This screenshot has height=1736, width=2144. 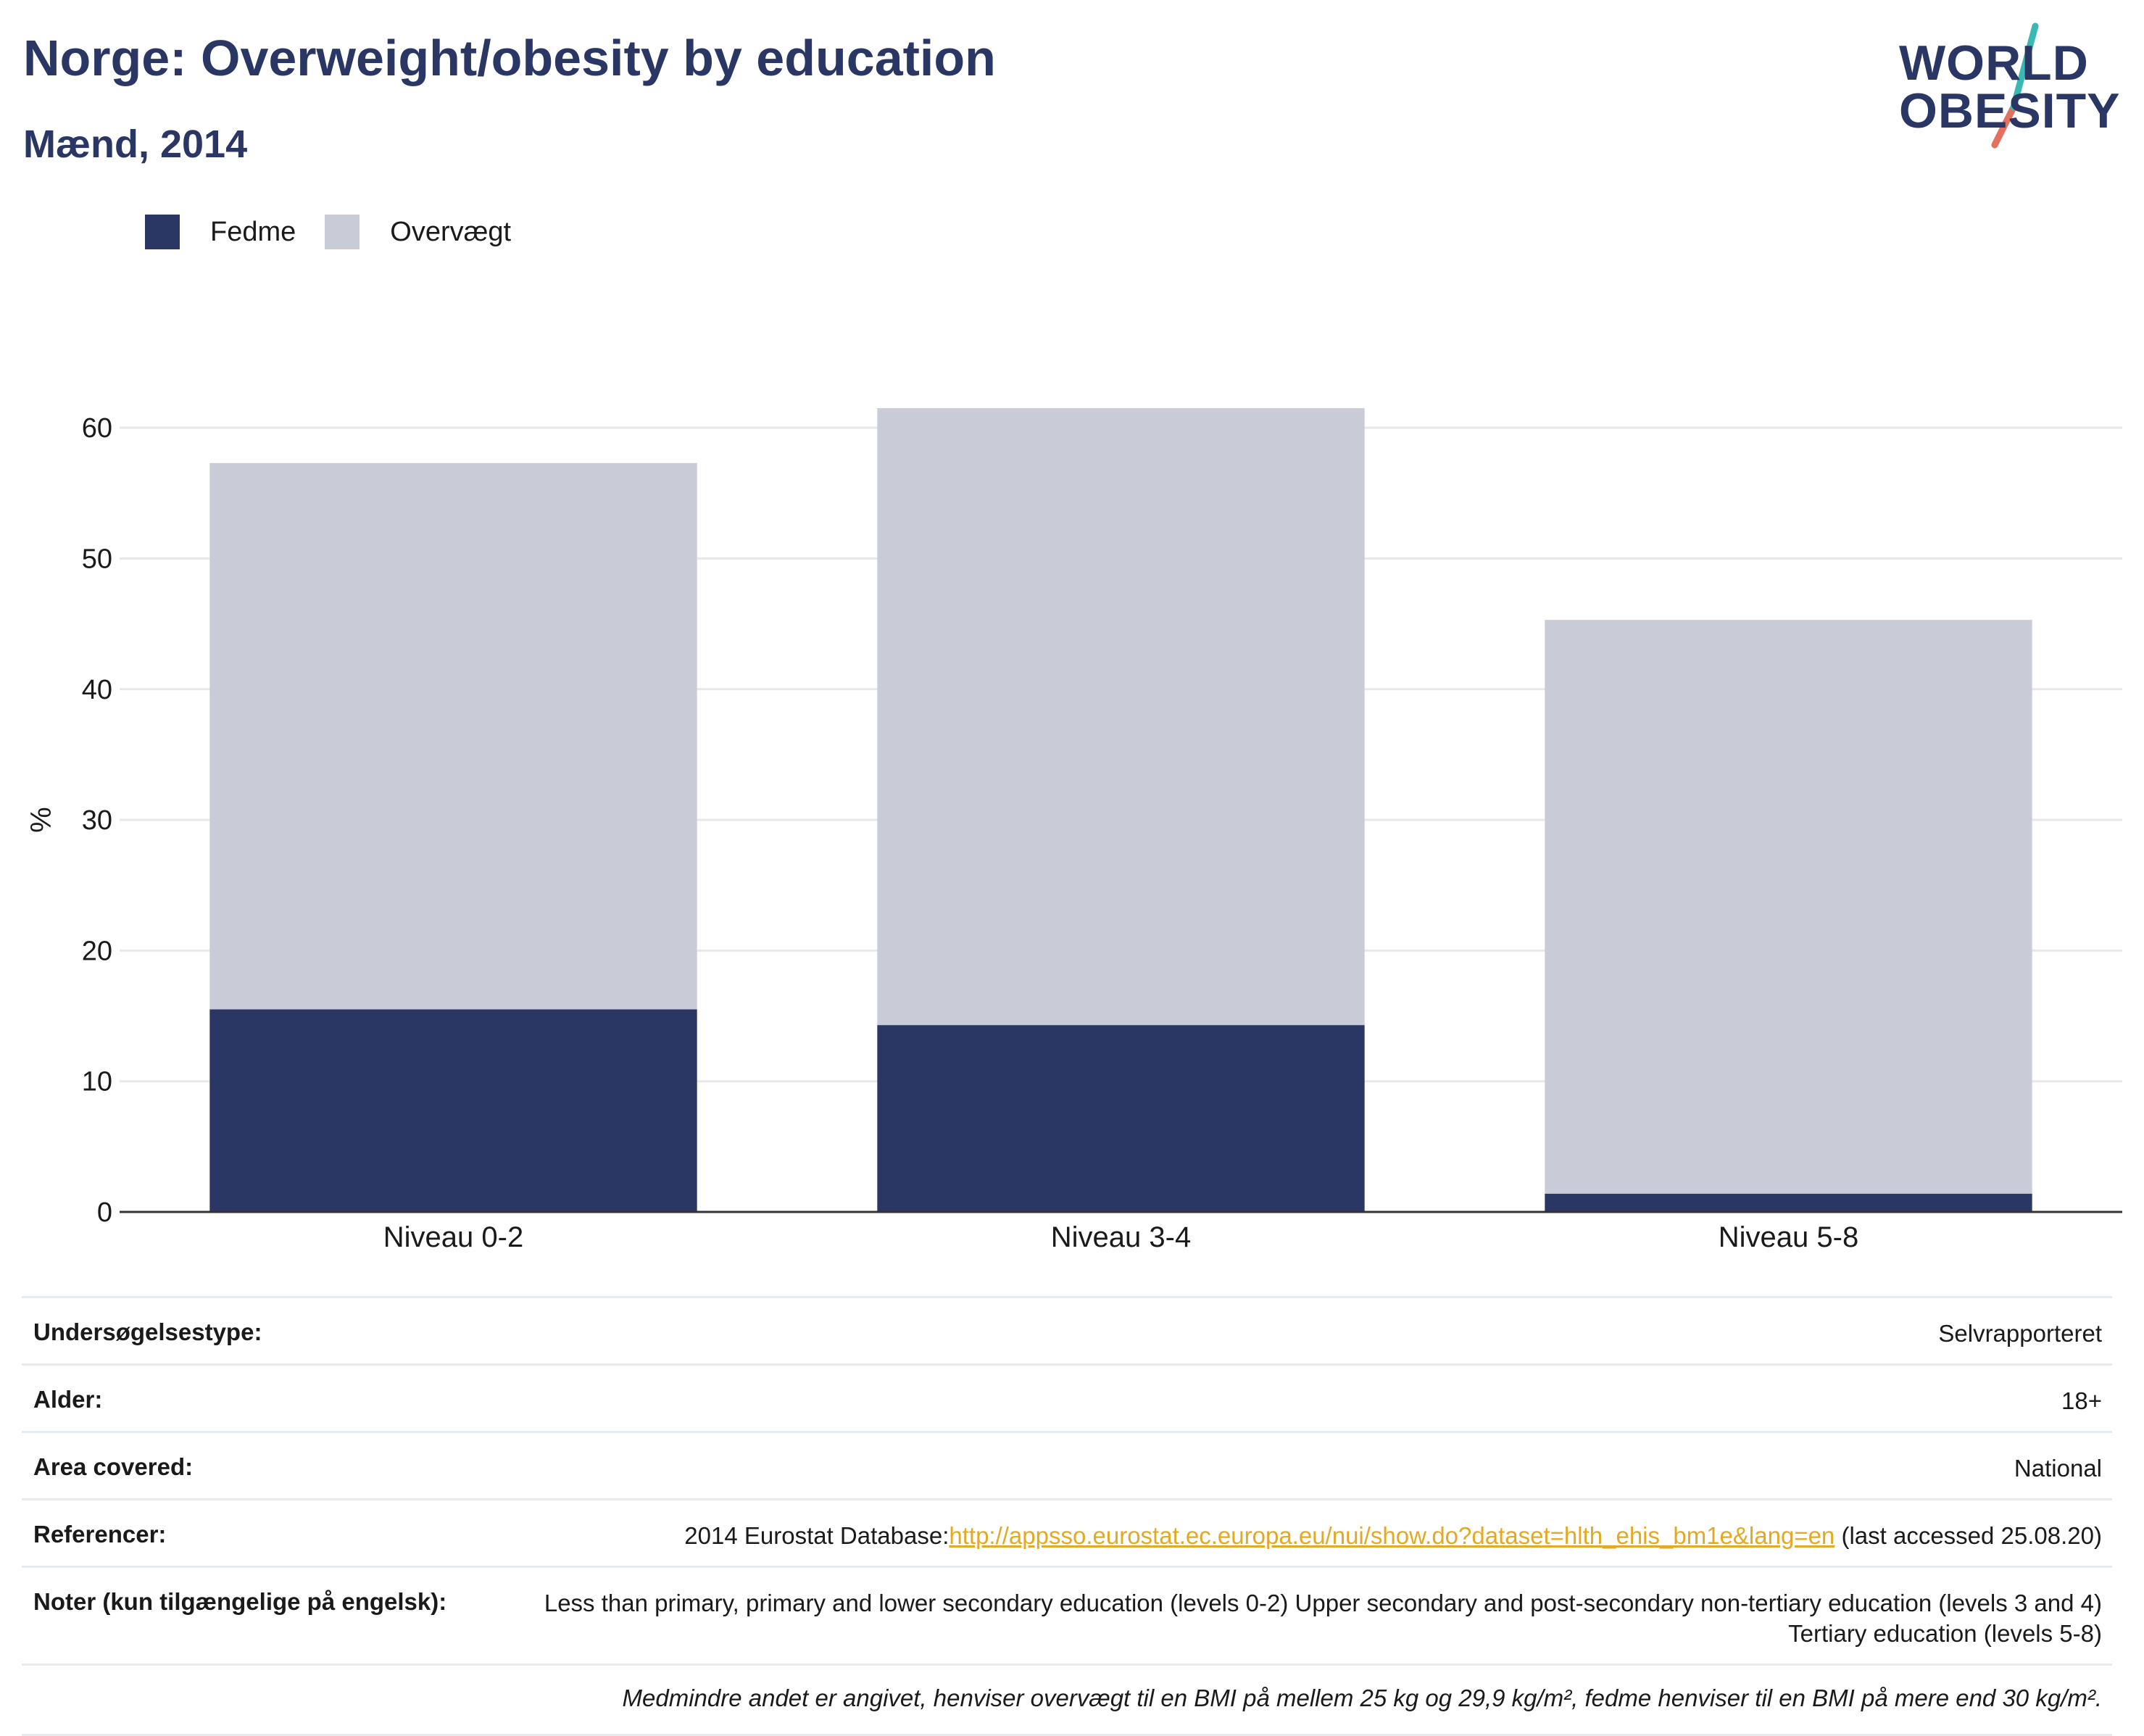 What do you see at coordinates (2015, 85) in the screenshot?
I see `logo-slash-icon` at bounding box center [2015, 85].